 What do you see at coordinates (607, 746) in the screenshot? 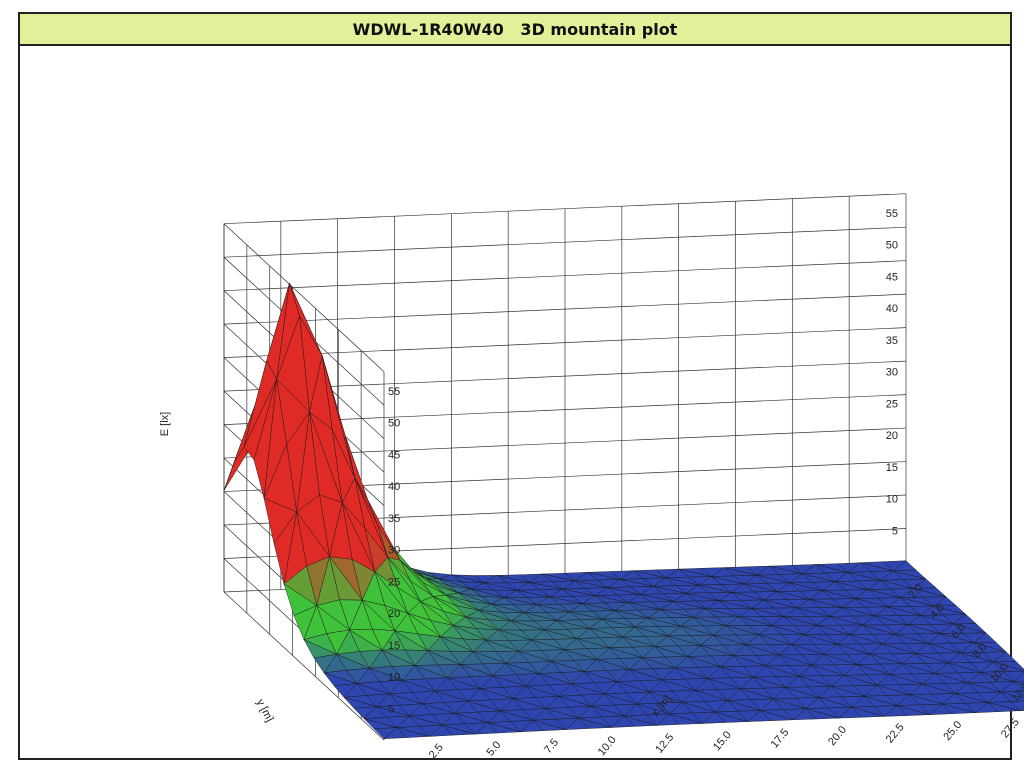
I see `x-tick-label: 10.0` at bounding box center [607, 746].